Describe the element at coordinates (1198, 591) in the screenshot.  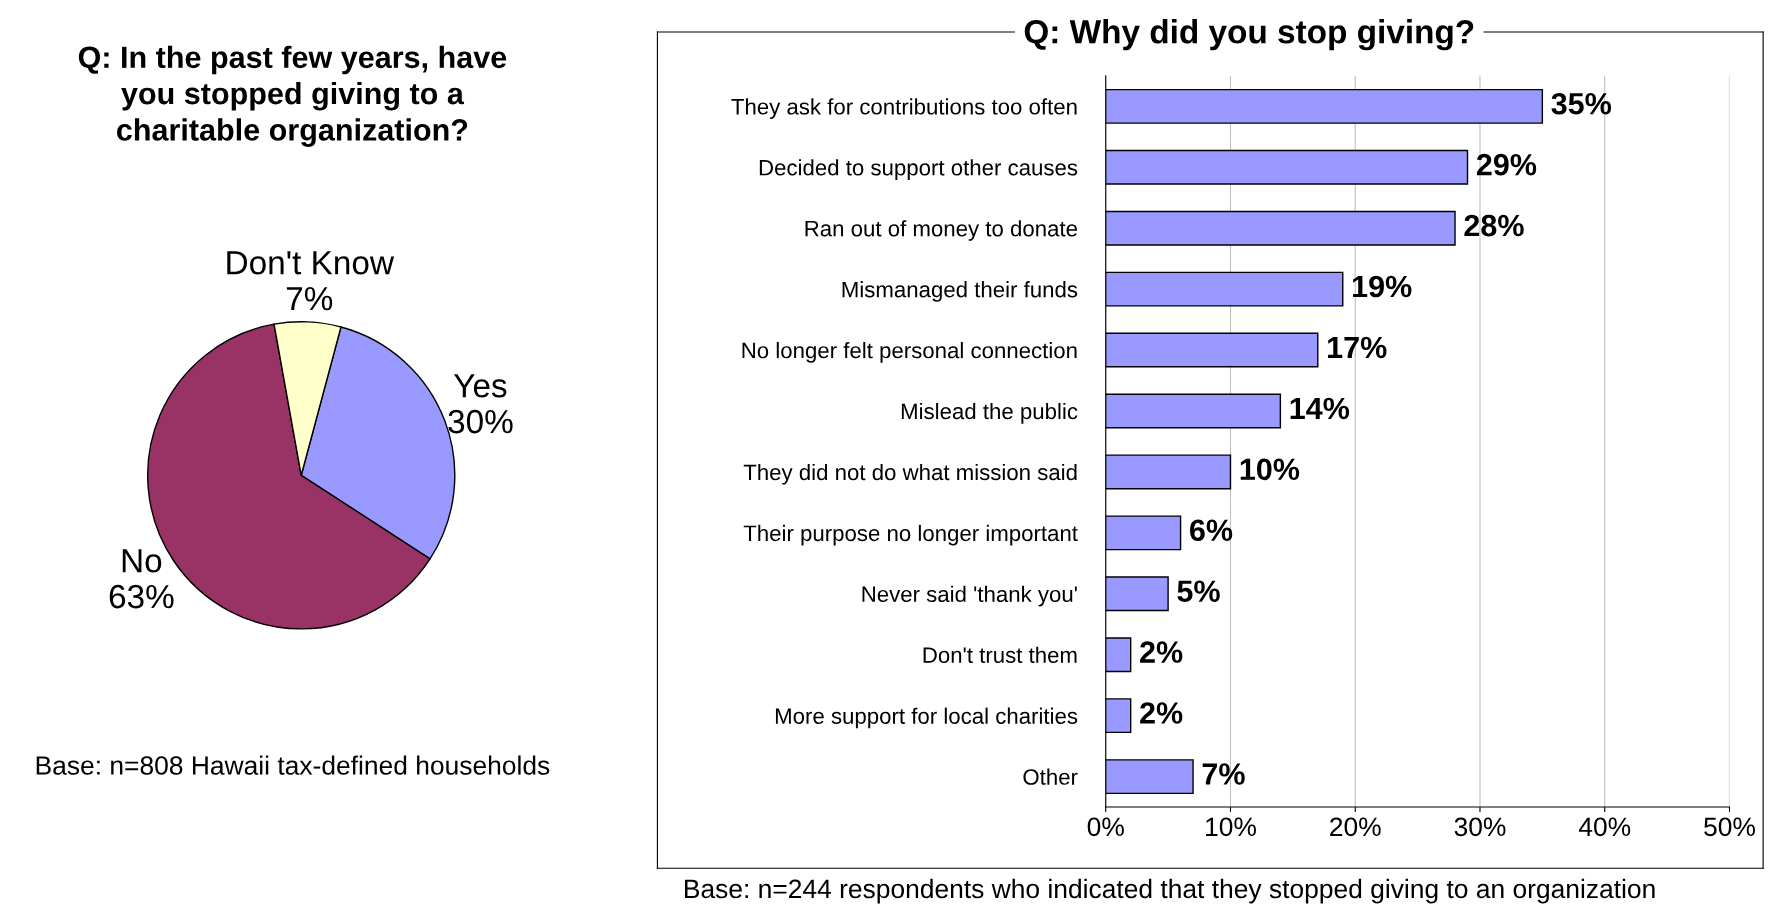
I see `data-label: 5%` at that location.